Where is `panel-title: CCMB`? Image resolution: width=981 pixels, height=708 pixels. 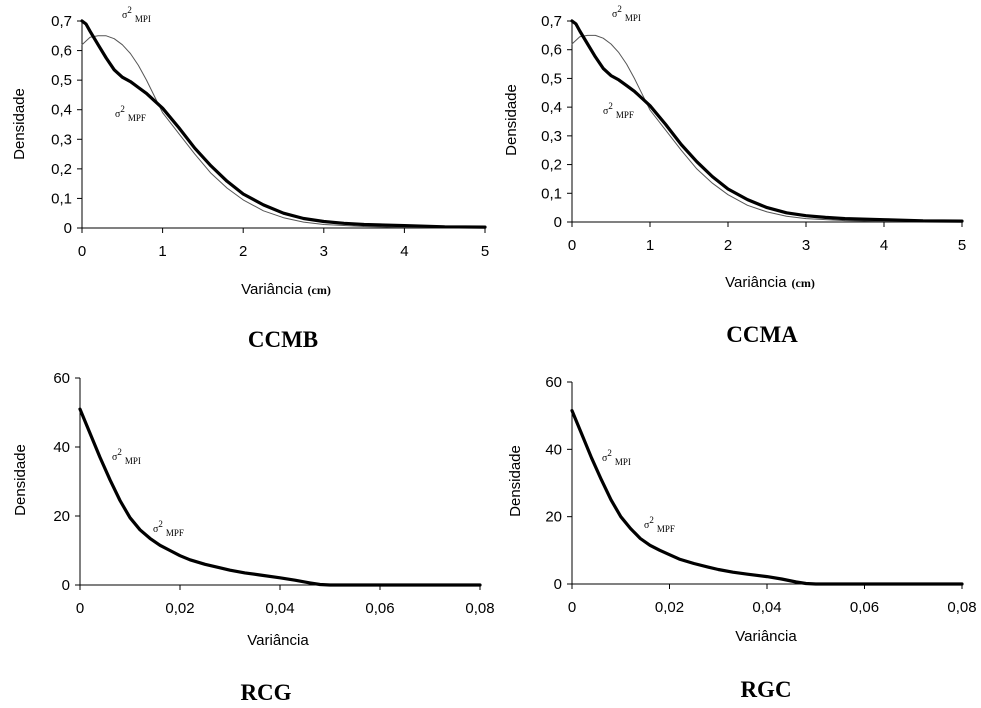
panel-title: CCMB is located at coordinates (283, 339).